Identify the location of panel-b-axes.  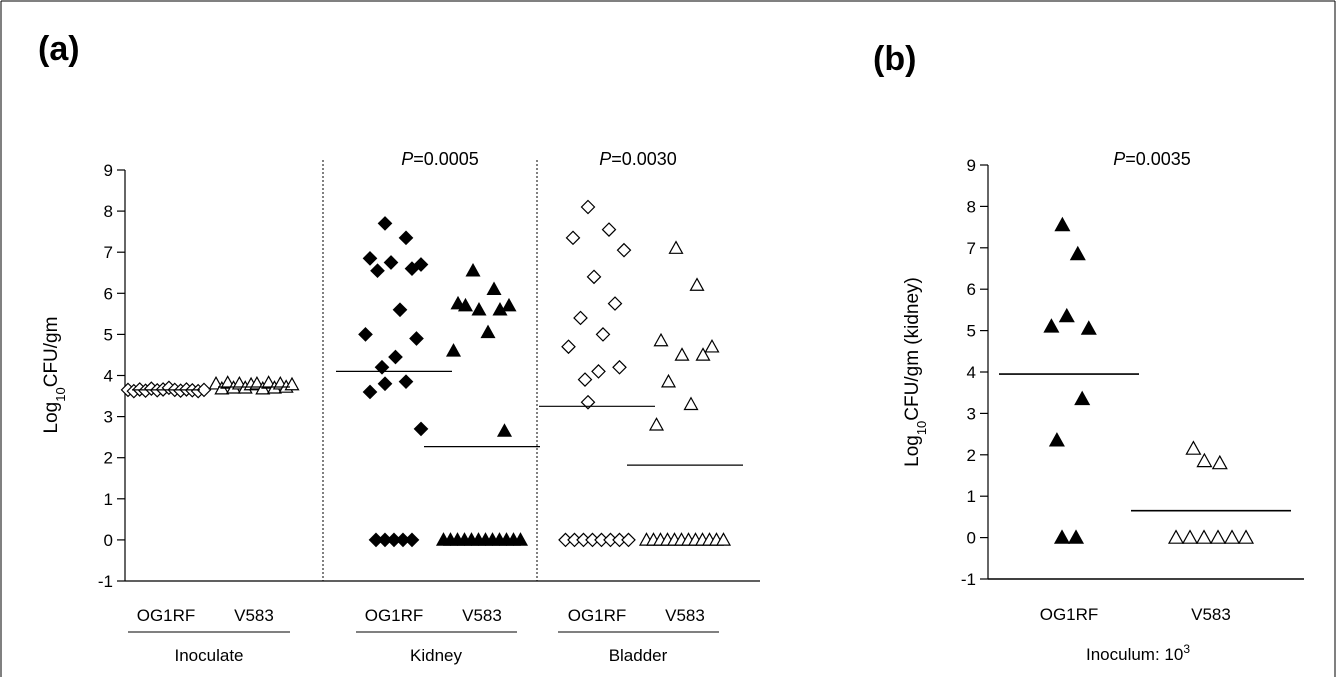
(1145, 372).